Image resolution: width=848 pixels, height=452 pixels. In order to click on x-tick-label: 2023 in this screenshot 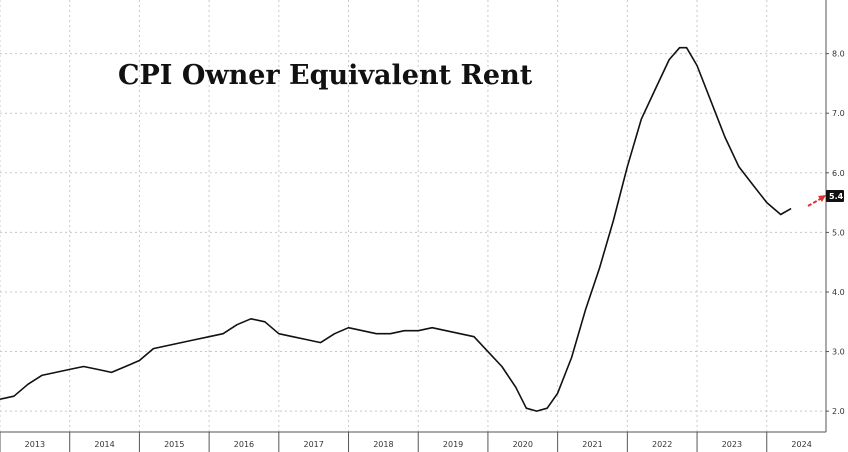, I will do `click(732, 444)`.